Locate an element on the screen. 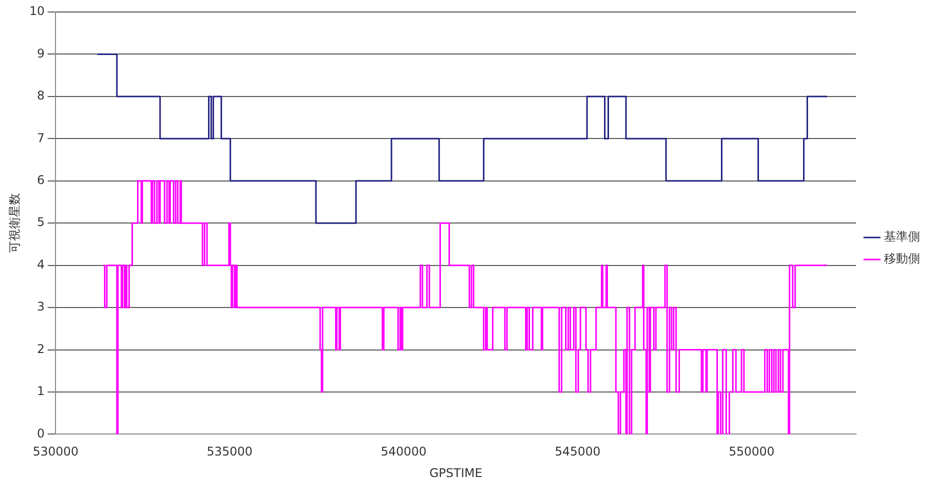  y-tick-label: 0 is located at coordinates (41, 433).